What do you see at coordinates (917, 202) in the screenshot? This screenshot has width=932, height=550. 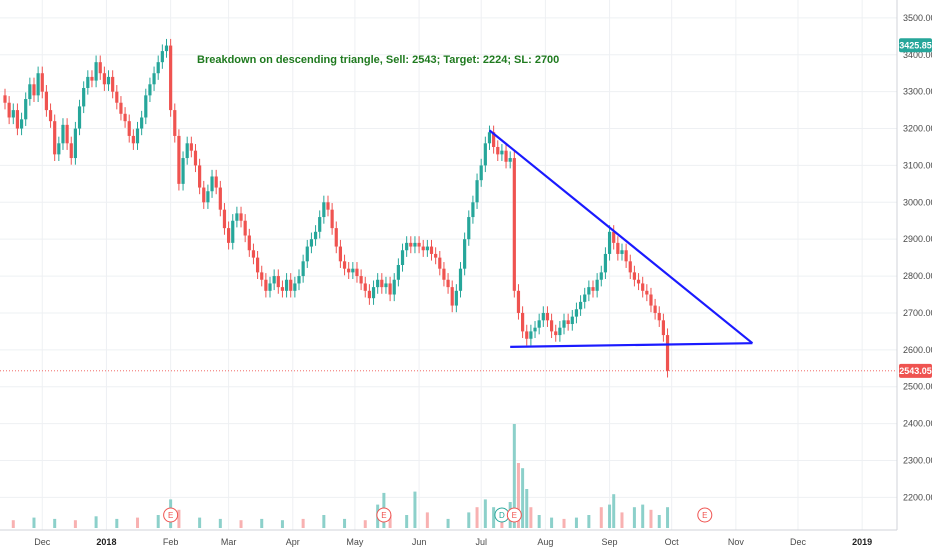 I see `y-tick-label: 3000.00` at bounding box center [917, 202].